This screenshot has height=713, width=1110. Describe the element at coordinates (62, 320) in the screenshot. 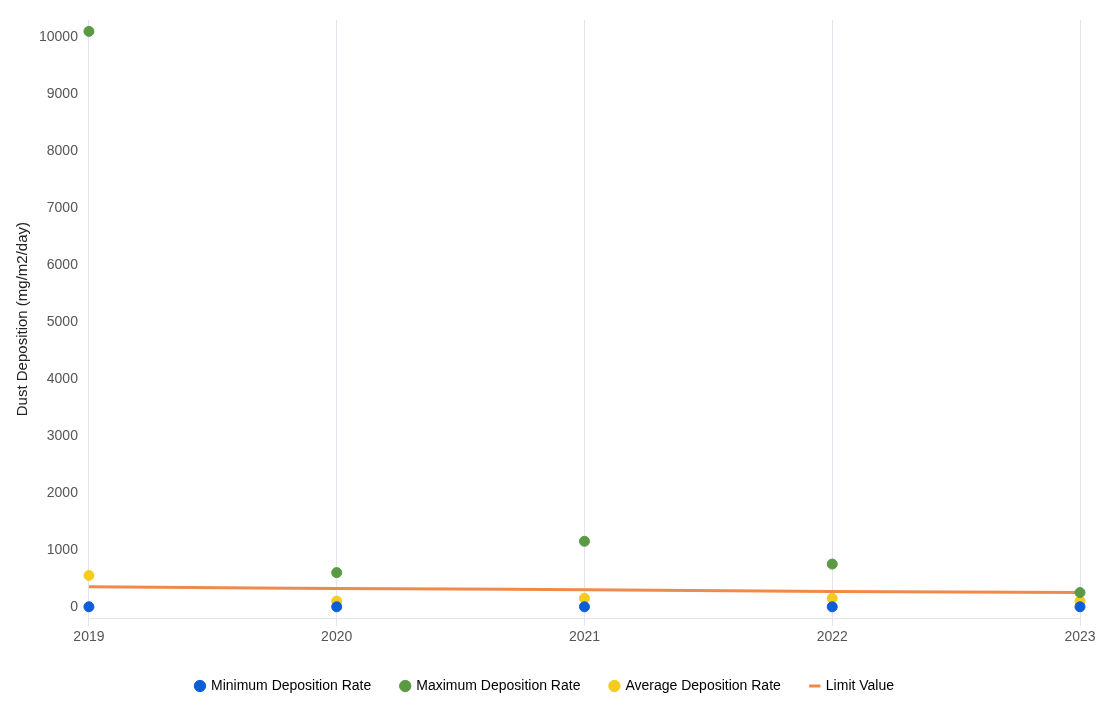

I see `y-tick-label: 5000` at that location.